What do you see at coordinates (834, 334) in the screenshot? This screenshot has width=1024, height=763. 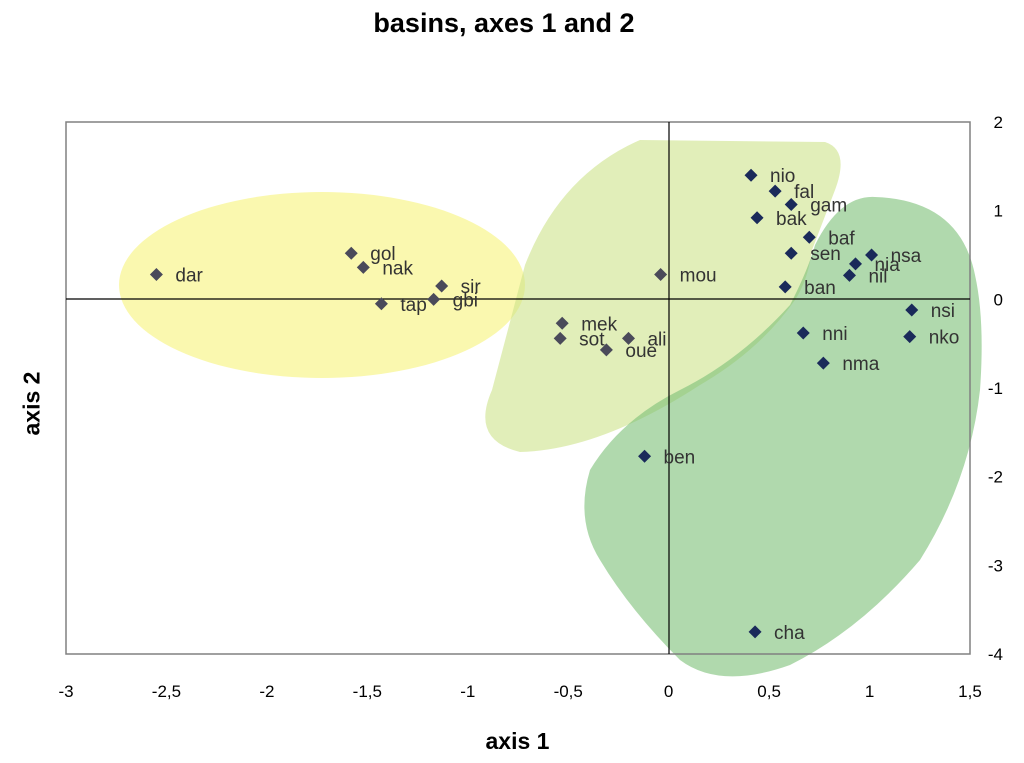 I see `data-point-label: nni` at bounding box center [834, 334].